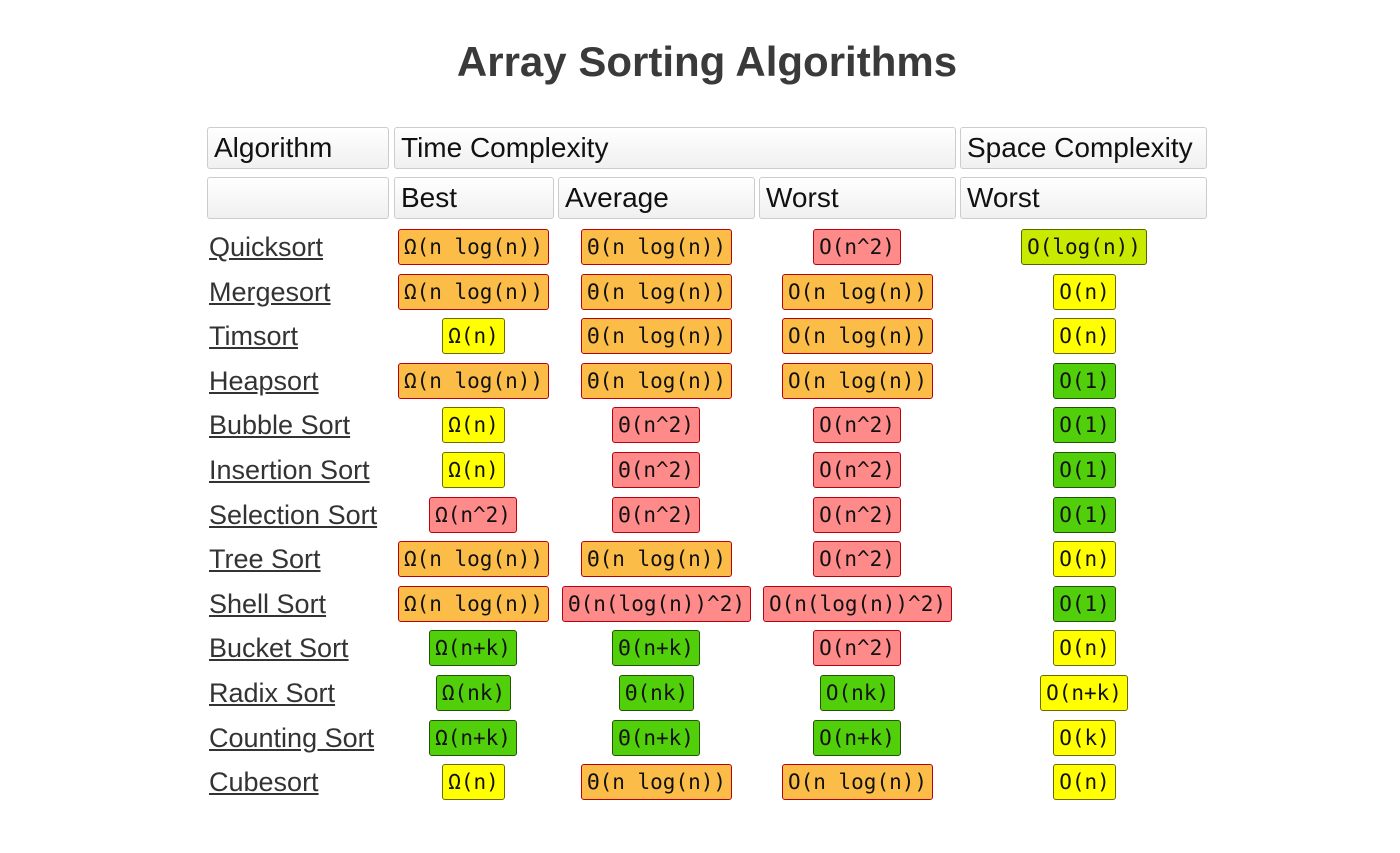 The width and height of the screenshot is (1400, 853). I want to click on complexity-badge-worst: O(n(log(n))^2), so click(857, 604).